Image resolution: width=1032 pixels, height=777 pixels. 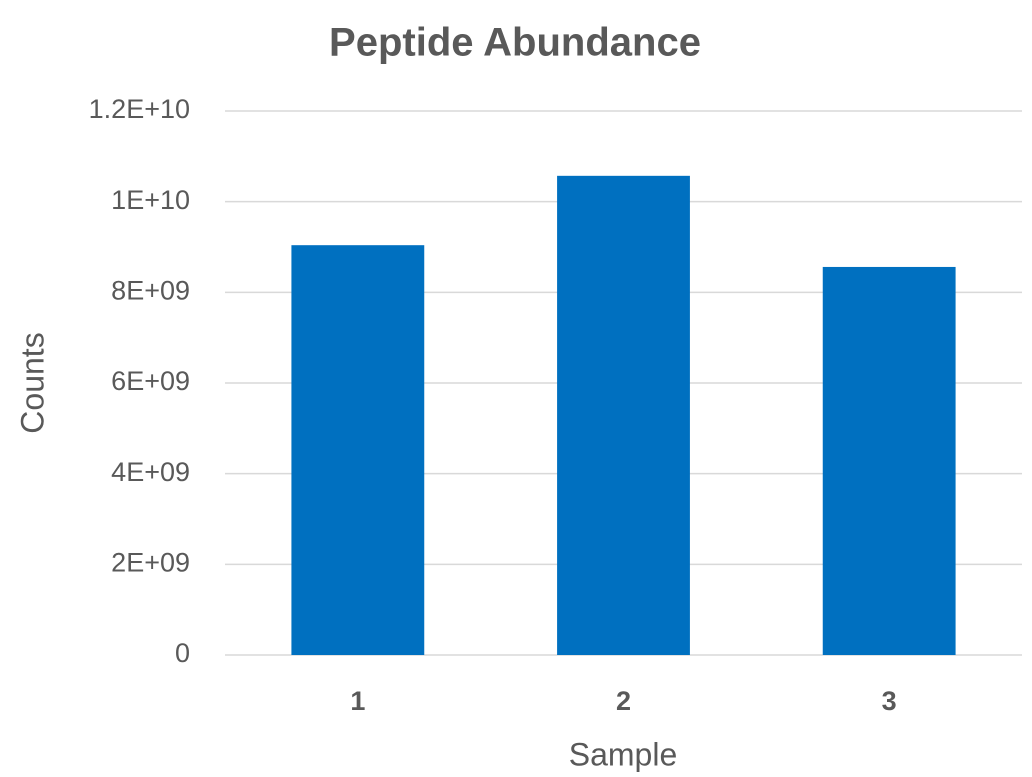 What do you see at coordinates (623, 754) in the screenshot?
I see `x-axis-title: Sample` at bounding box center [623, 754].